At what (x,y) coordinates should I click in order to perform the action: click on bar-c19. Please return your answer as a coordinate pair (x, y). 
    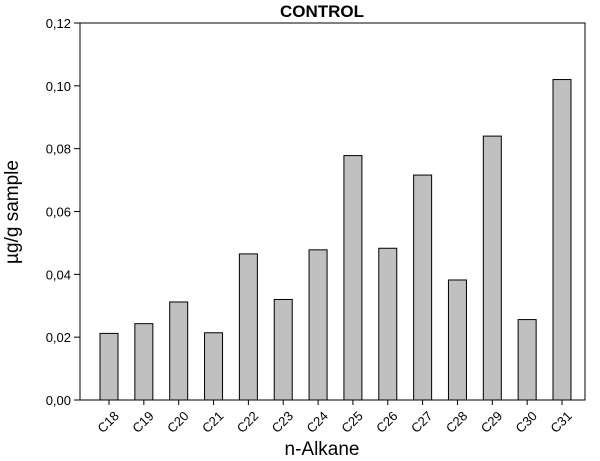
    Looking at the image, I should click on (144, 362).